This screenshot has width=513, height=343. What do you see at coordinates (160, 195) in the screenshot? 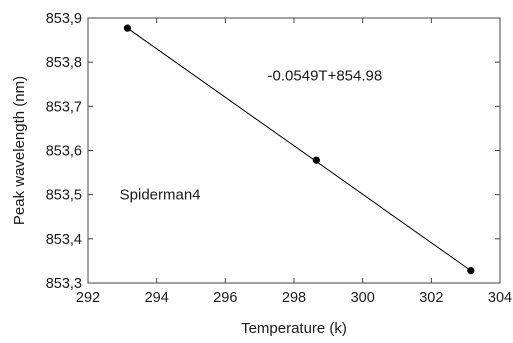
I see `sample-name-label: Spiderman4` at bounding box center [160, 195].